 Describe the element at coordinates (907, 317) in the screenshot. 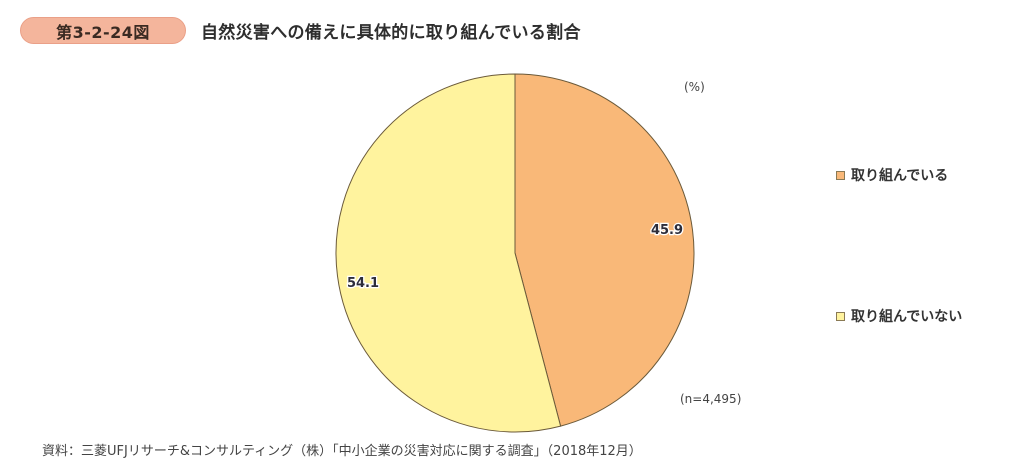

I see `legend-label: 取り組んでいない` at that location.